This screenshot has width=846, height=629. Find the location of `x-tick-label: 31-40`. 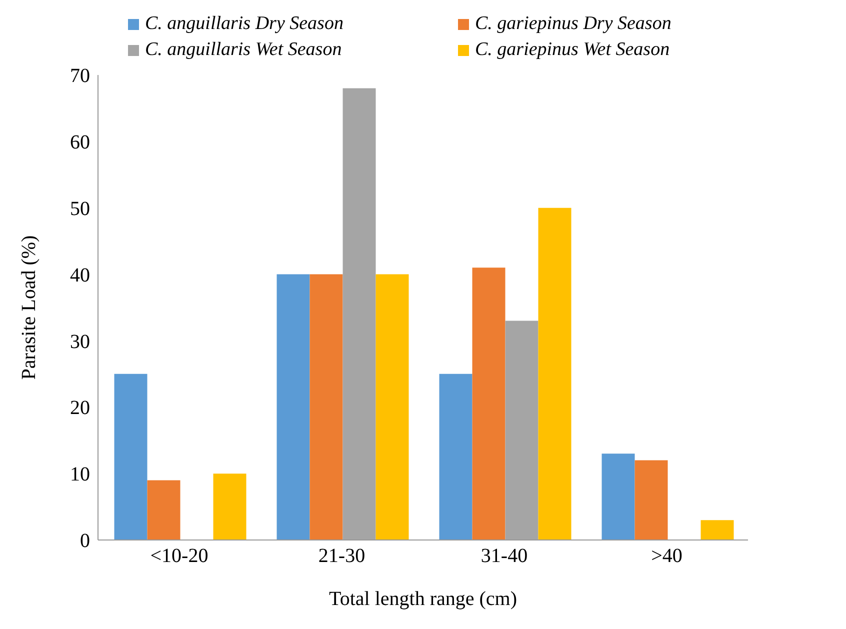

x-tick-label: 31-40 is located at coordinates (504, 556).